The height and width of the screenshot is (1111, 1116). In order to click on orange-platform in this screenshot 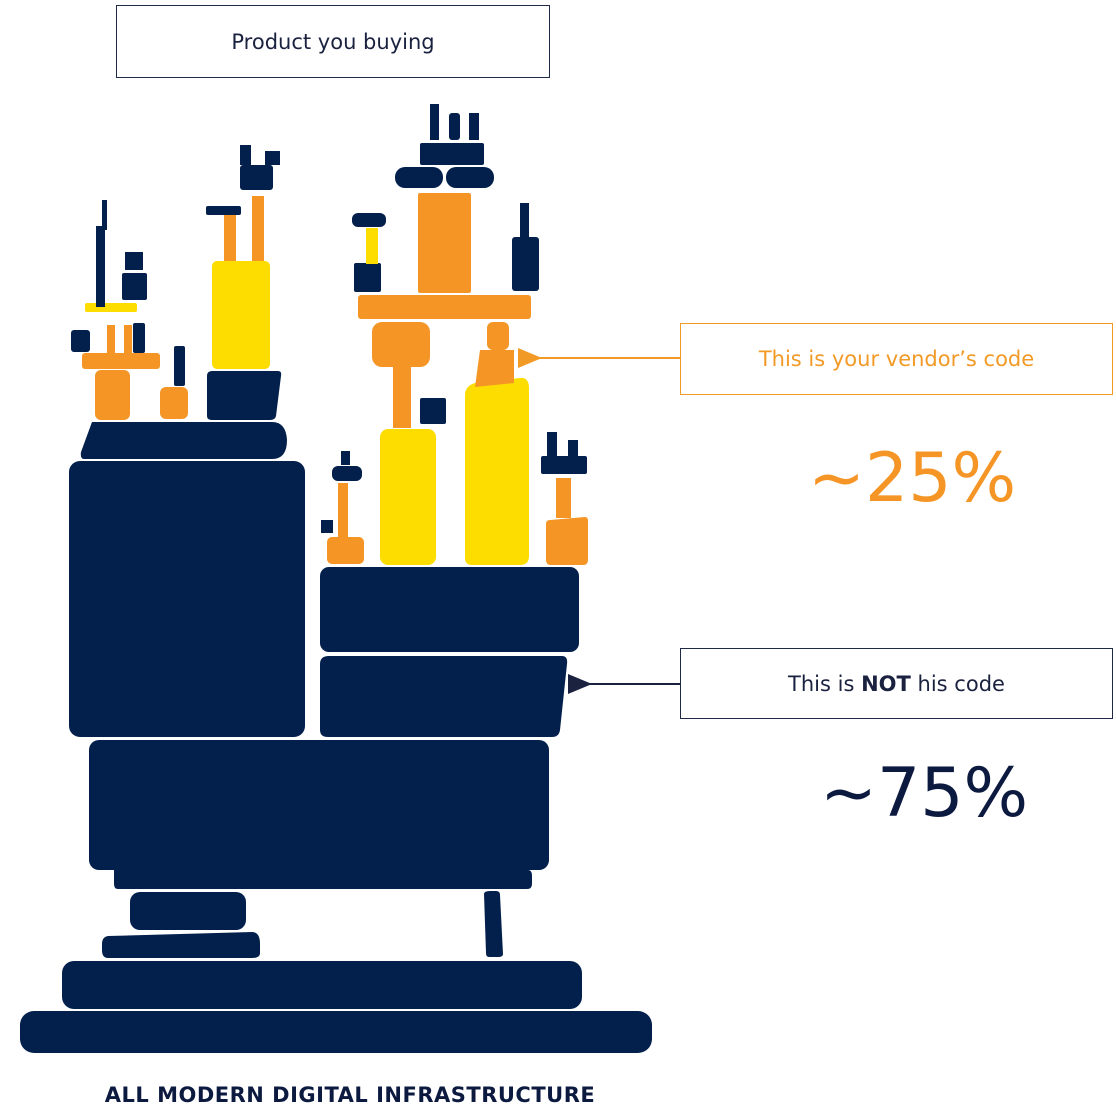, I will do `click(444, 307)`.